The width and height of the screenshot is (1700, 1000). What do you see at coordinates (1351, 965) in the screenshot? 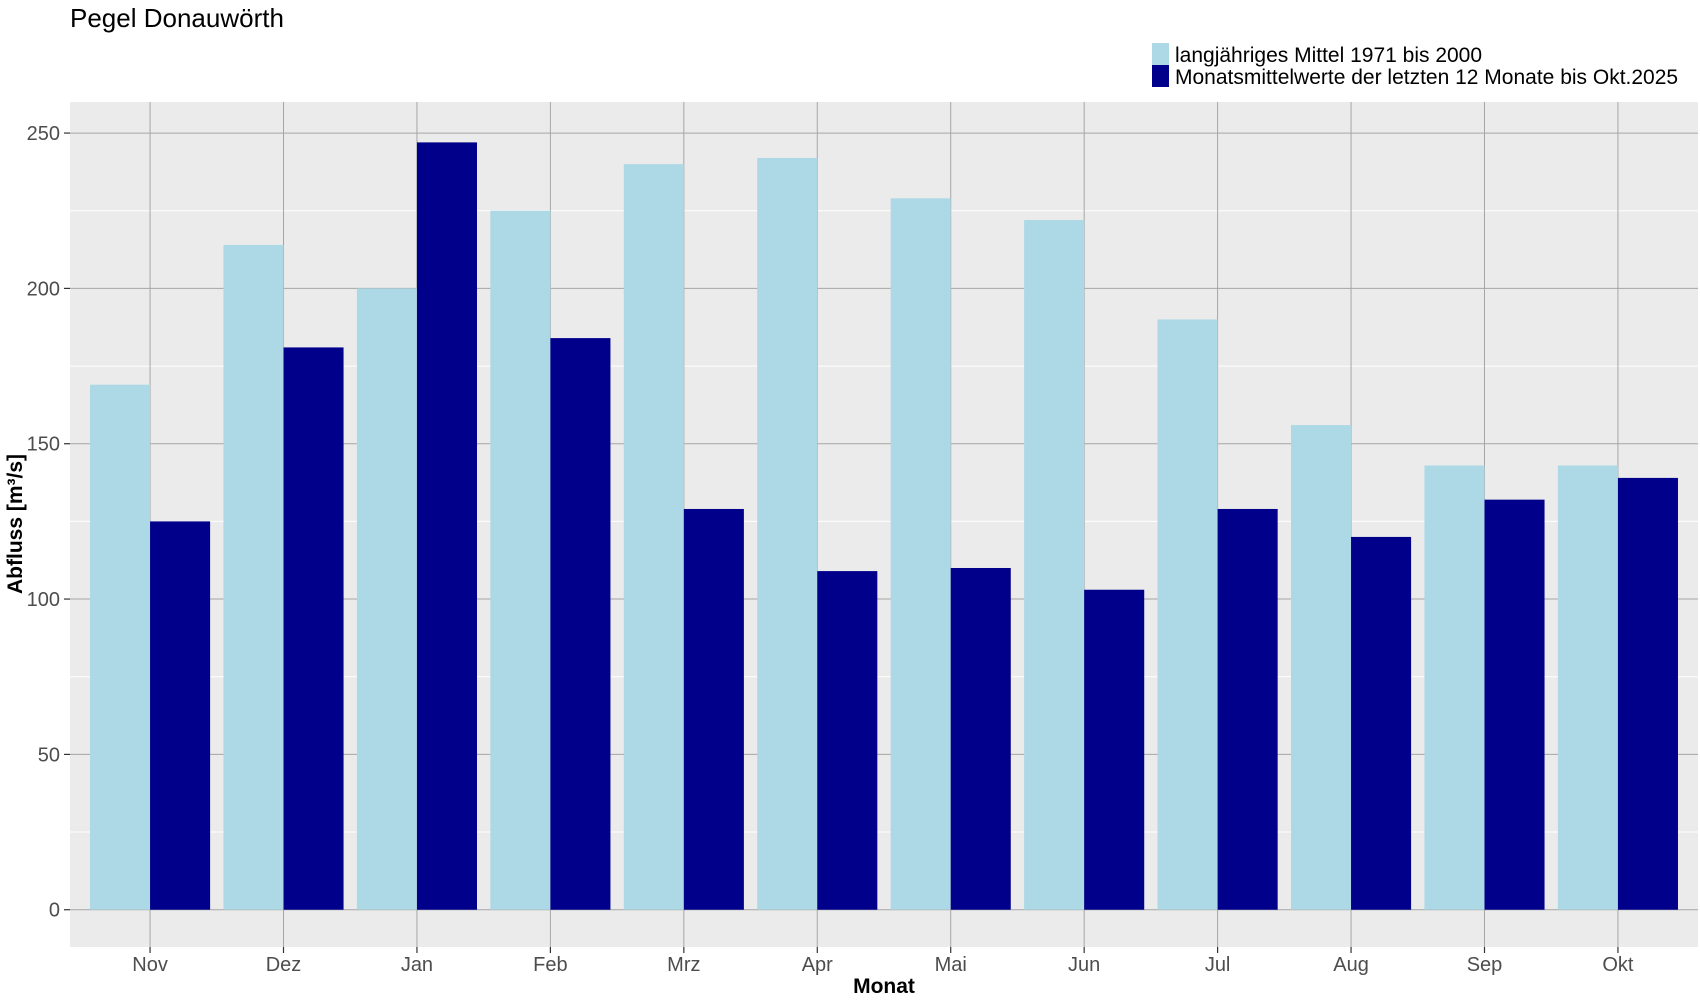
I see `x-tick-label: Aug` at bounding box center [1351, 965].